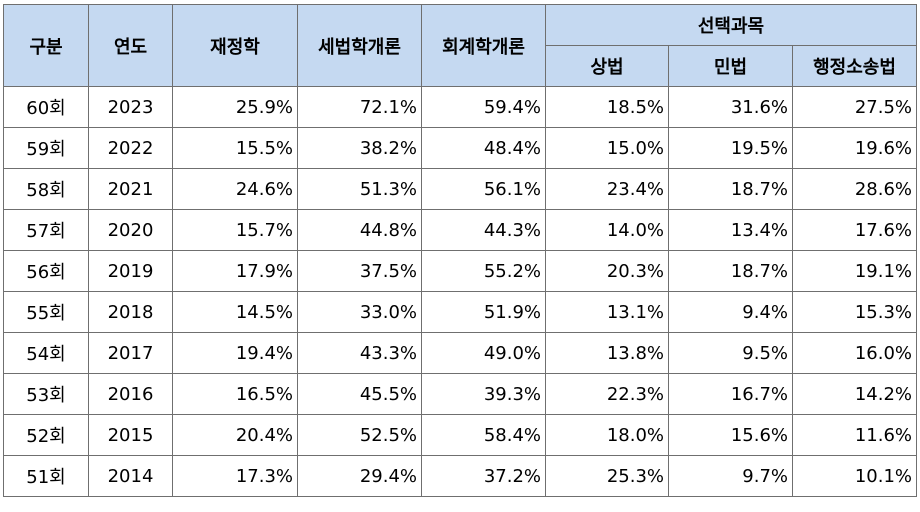  What do you see at coordinates (854, 66) in the screenshot?
I see `header-admin-litigation: 행정소송법` at bounding box center [854, 66].